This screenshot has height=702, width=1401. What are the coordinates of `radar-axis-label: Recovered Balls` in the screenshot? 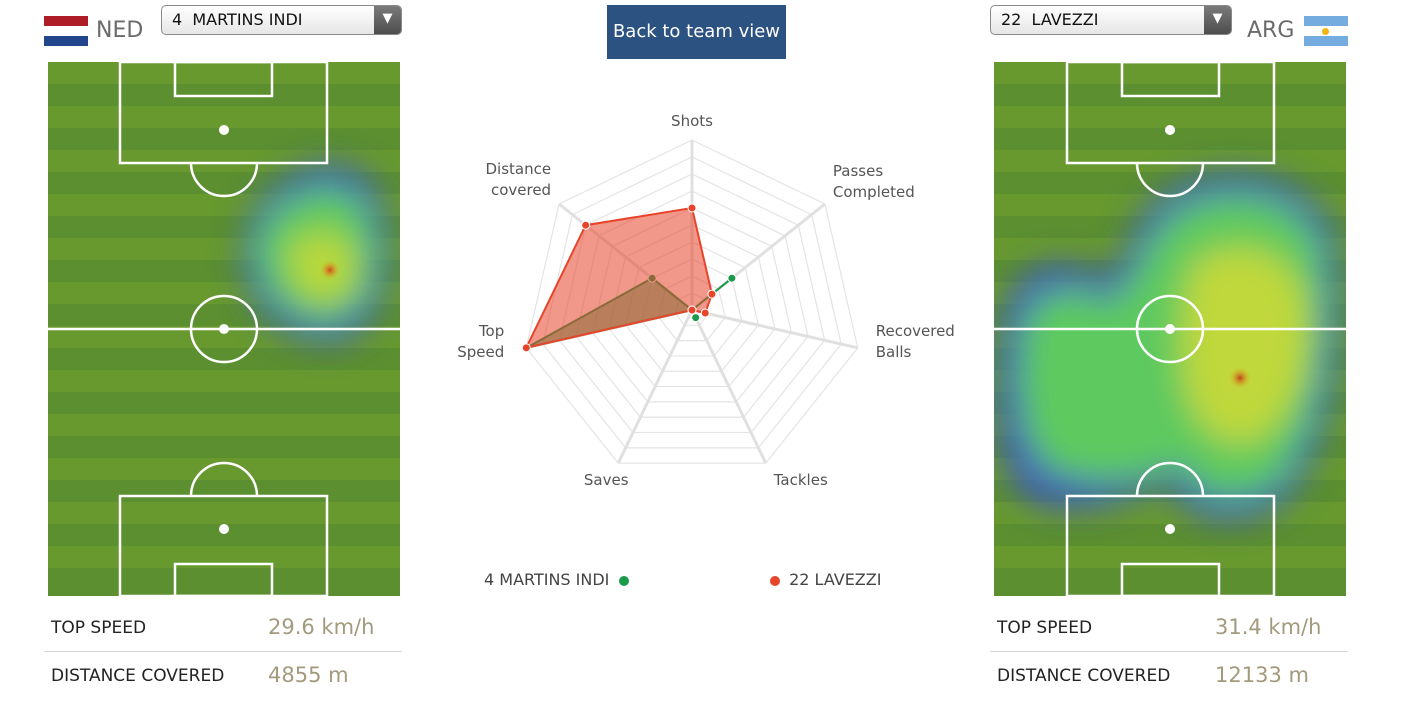 It's located at (915, 341).